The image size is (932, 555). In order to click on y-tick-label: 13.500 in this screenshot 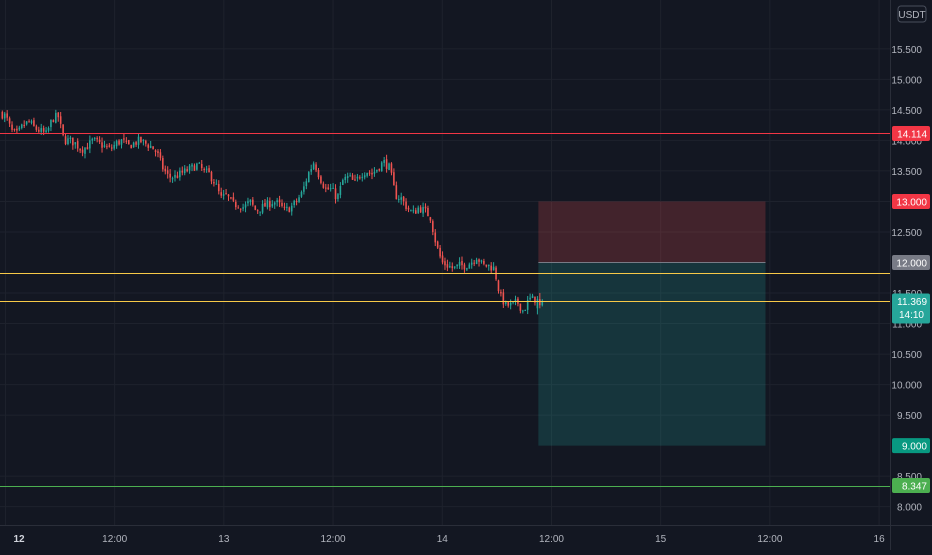, I will do `click(906, 172)`.